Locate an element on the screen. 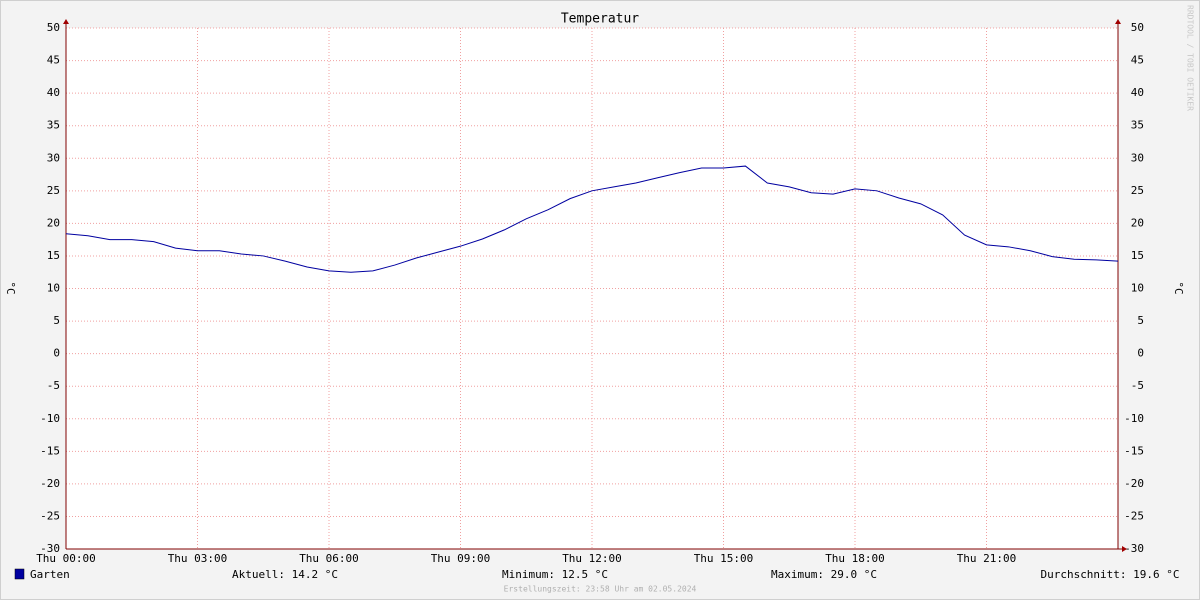 Image resolution: width=1200 pixels, height=600 pixels. y-tick-label: 10 is located at coordinates (53, 288).